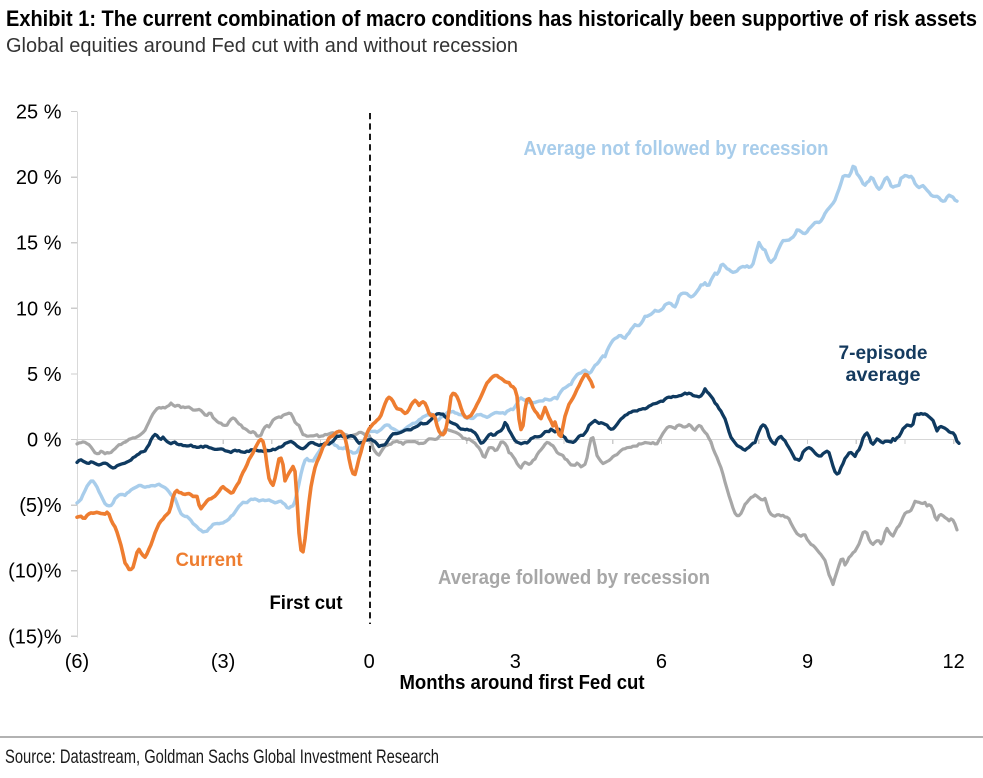 This screenshot has height=778, width=983. What do you see at coordinates (77, 662) in the screenshot?
I see `svg-text: (6)` at bounding box center [77, 662].